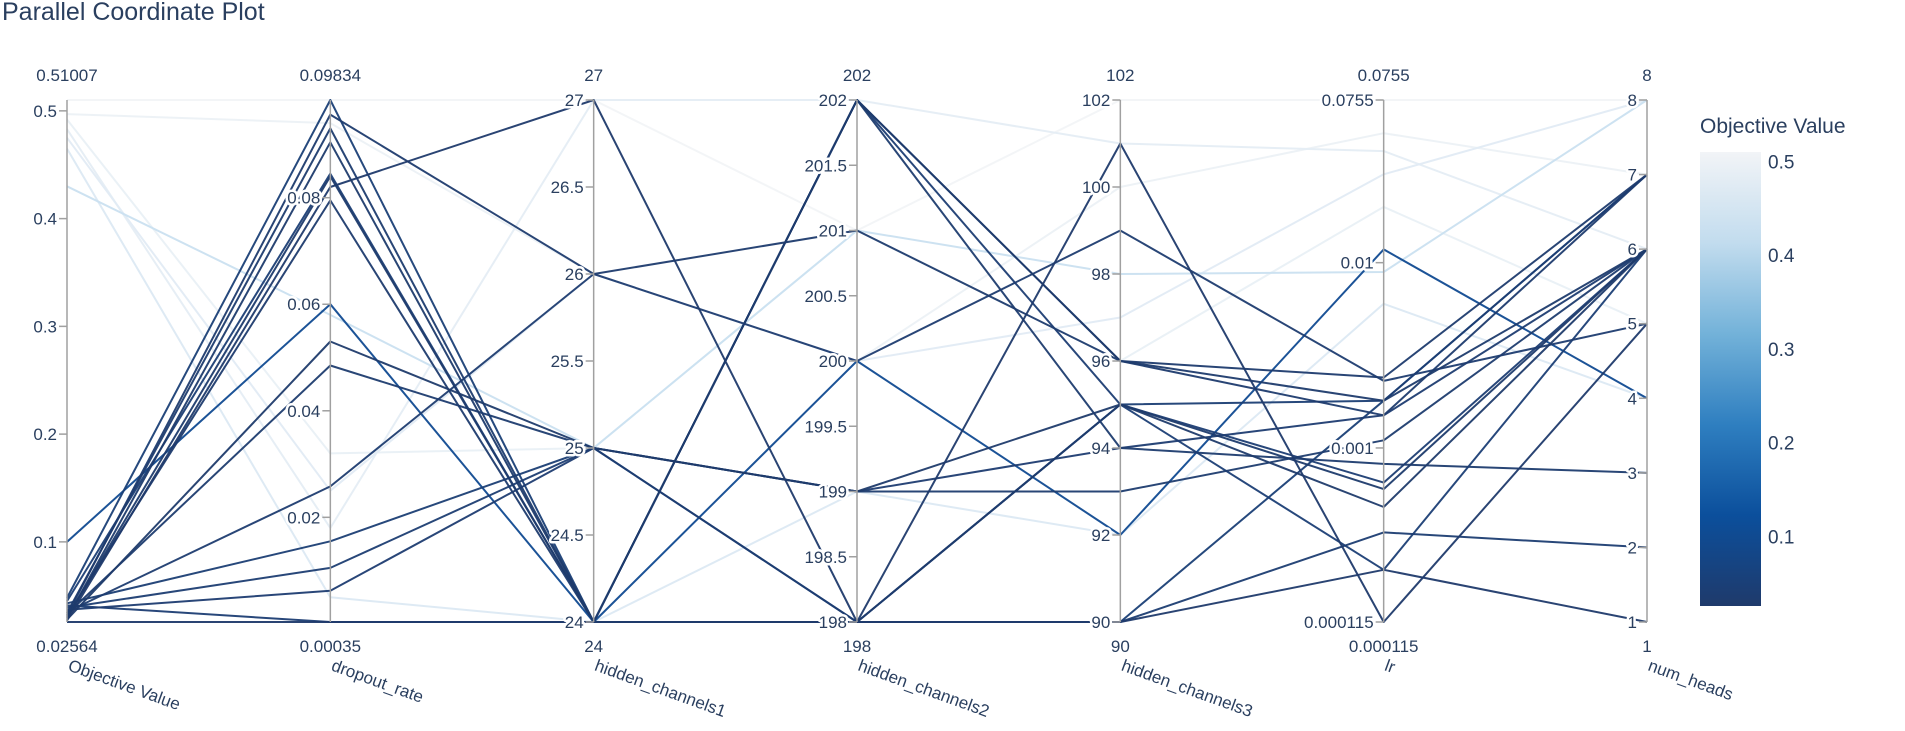  What do you see at coordinates (1646, 646) in the screenshot?
I see `range-min-num-heads: 1` at bounding box center [1646, 646].